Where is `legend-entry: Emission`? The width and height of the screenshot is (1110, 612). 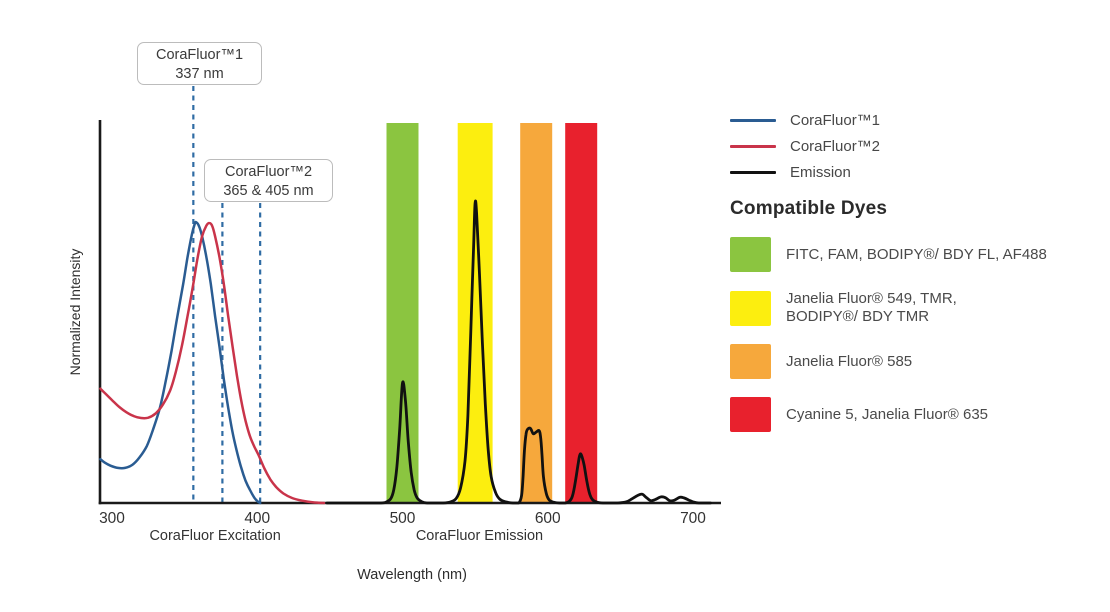
legend-entry: Emission is located at coordinates (905, 172).